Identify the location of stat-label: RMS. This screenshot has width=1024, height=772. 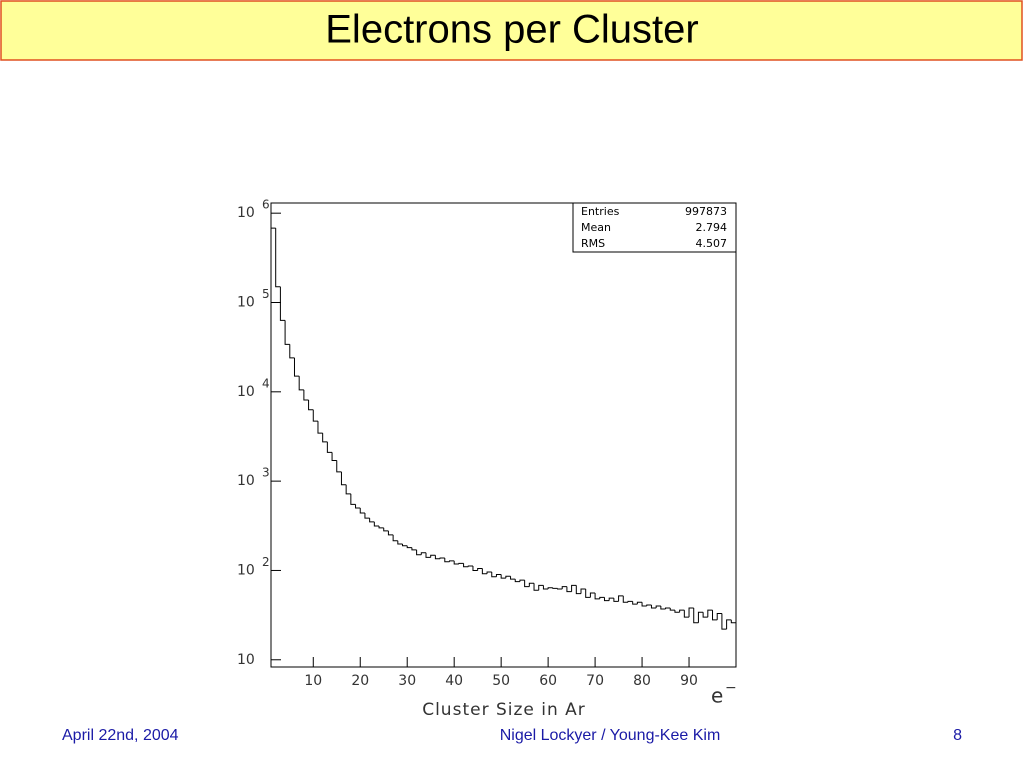
(593, 243).